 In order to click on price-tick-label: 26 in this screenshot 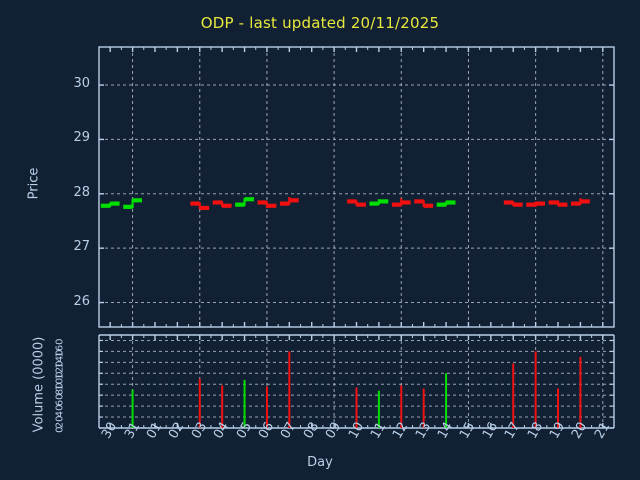, I will do `click(81, 301)`.